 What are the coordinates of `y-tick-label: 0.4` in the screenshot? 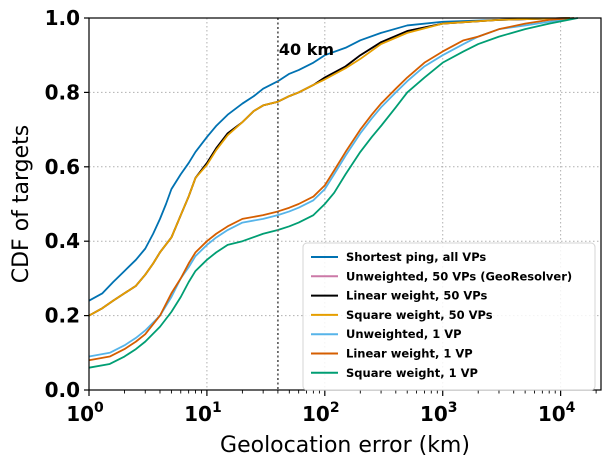 It's located at (62, 241).